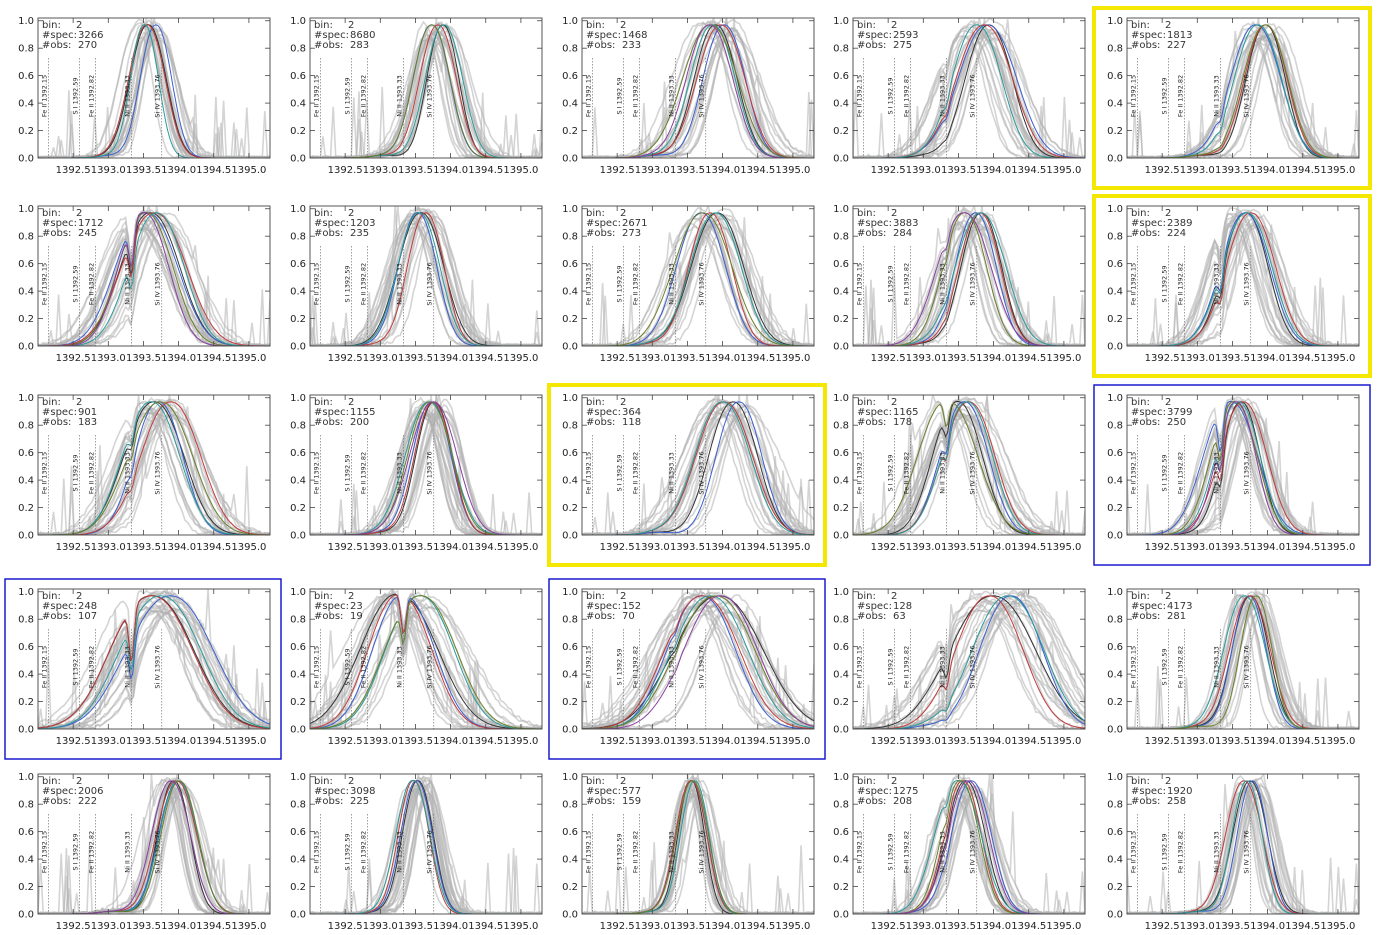 The width and height of the screenshot is (1385, 935). What do you see at coordinates (631, 791) in the screenshot?
I see `spec-count-value: 577` at bounding box center [631, 791].